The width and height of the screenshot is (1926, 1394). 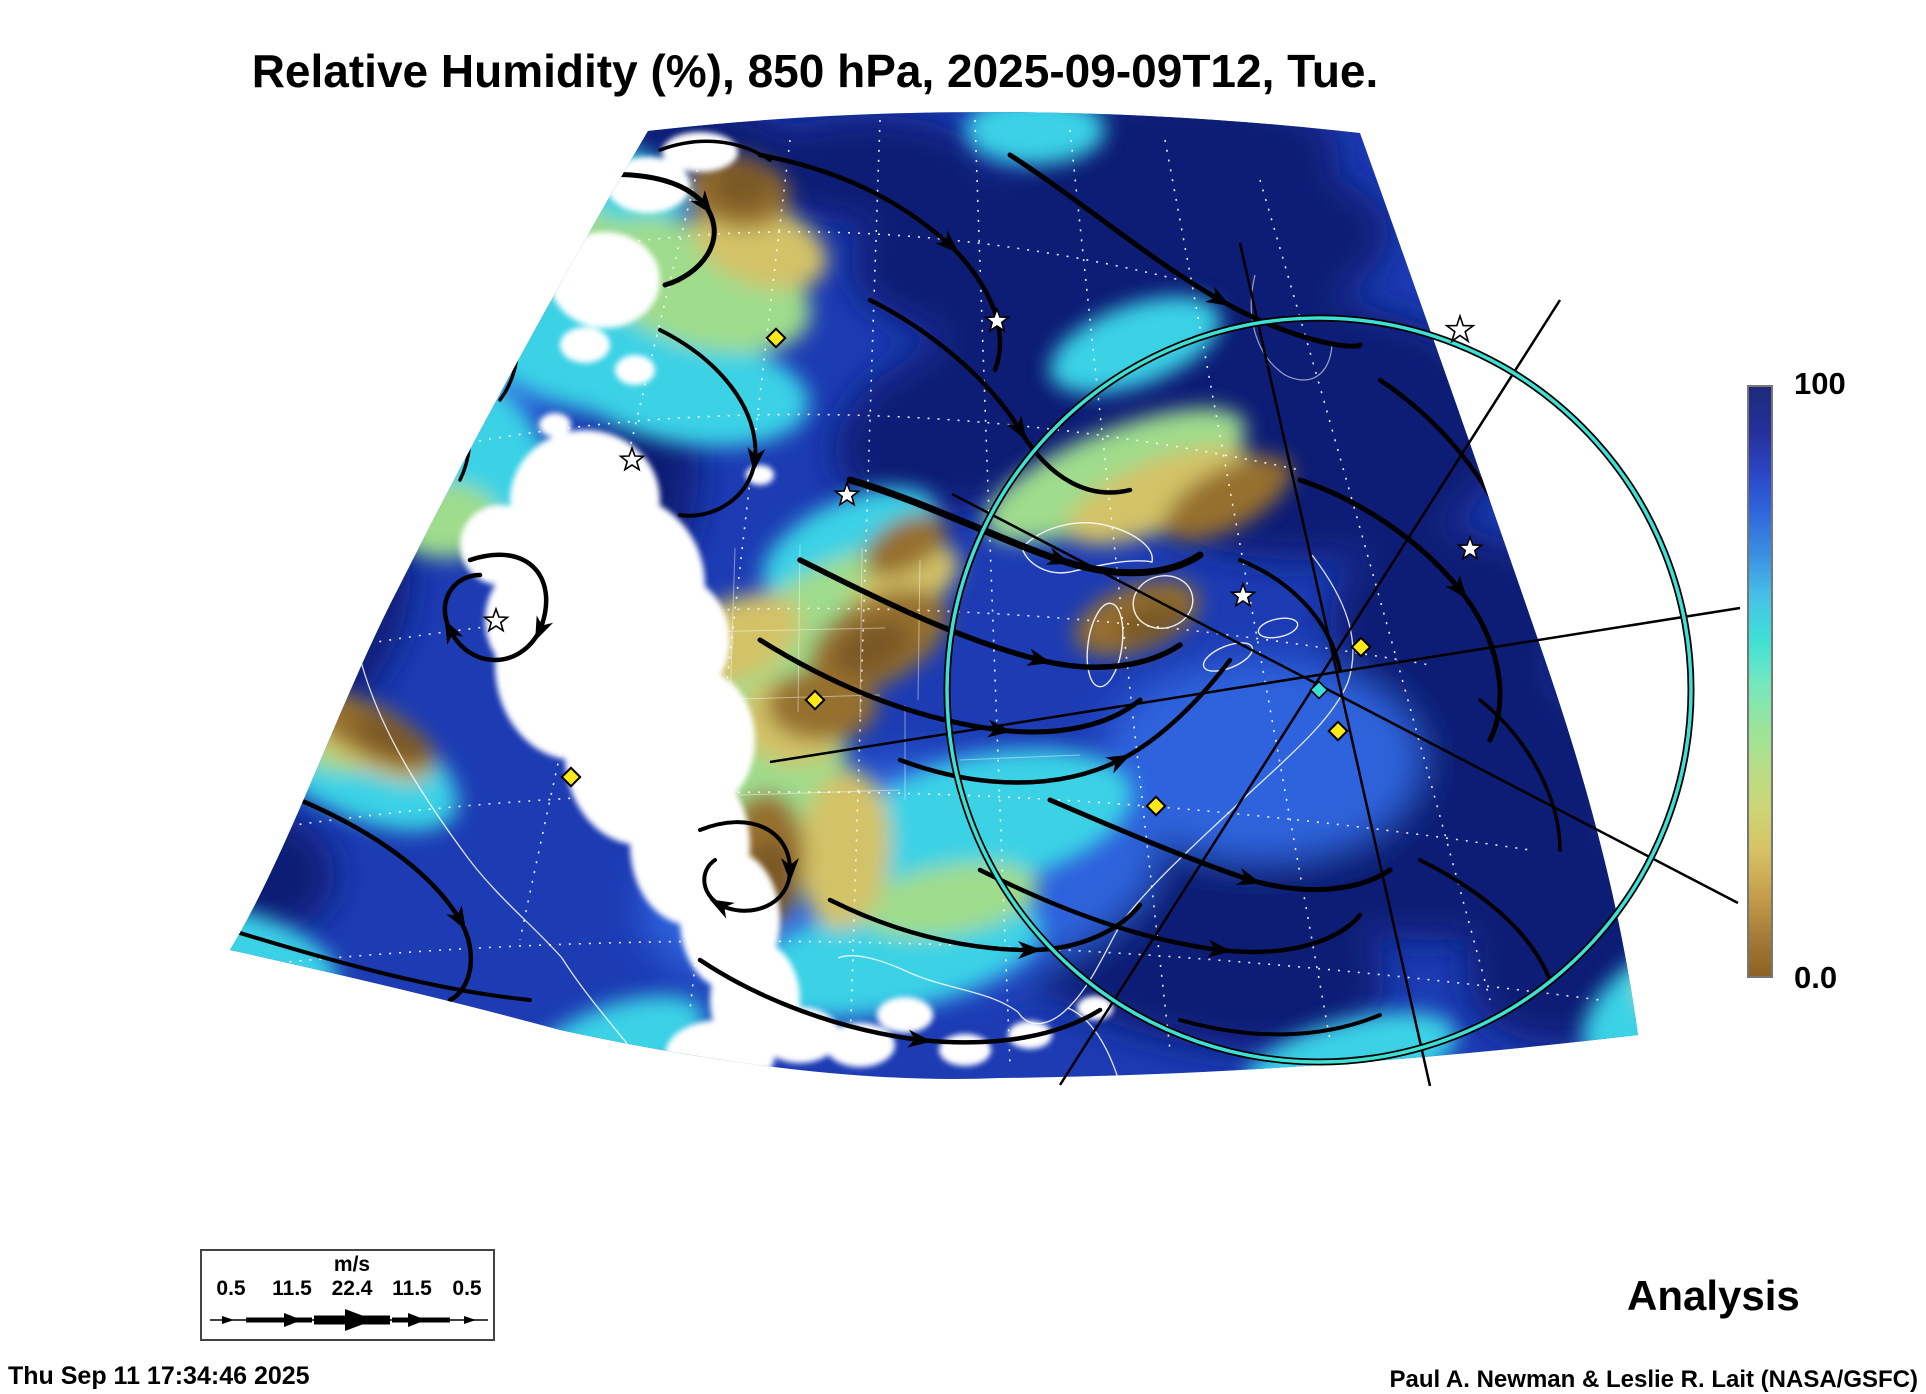 I want to click on wind-speed-tick: 22.4, so click(x=352, y=1288).